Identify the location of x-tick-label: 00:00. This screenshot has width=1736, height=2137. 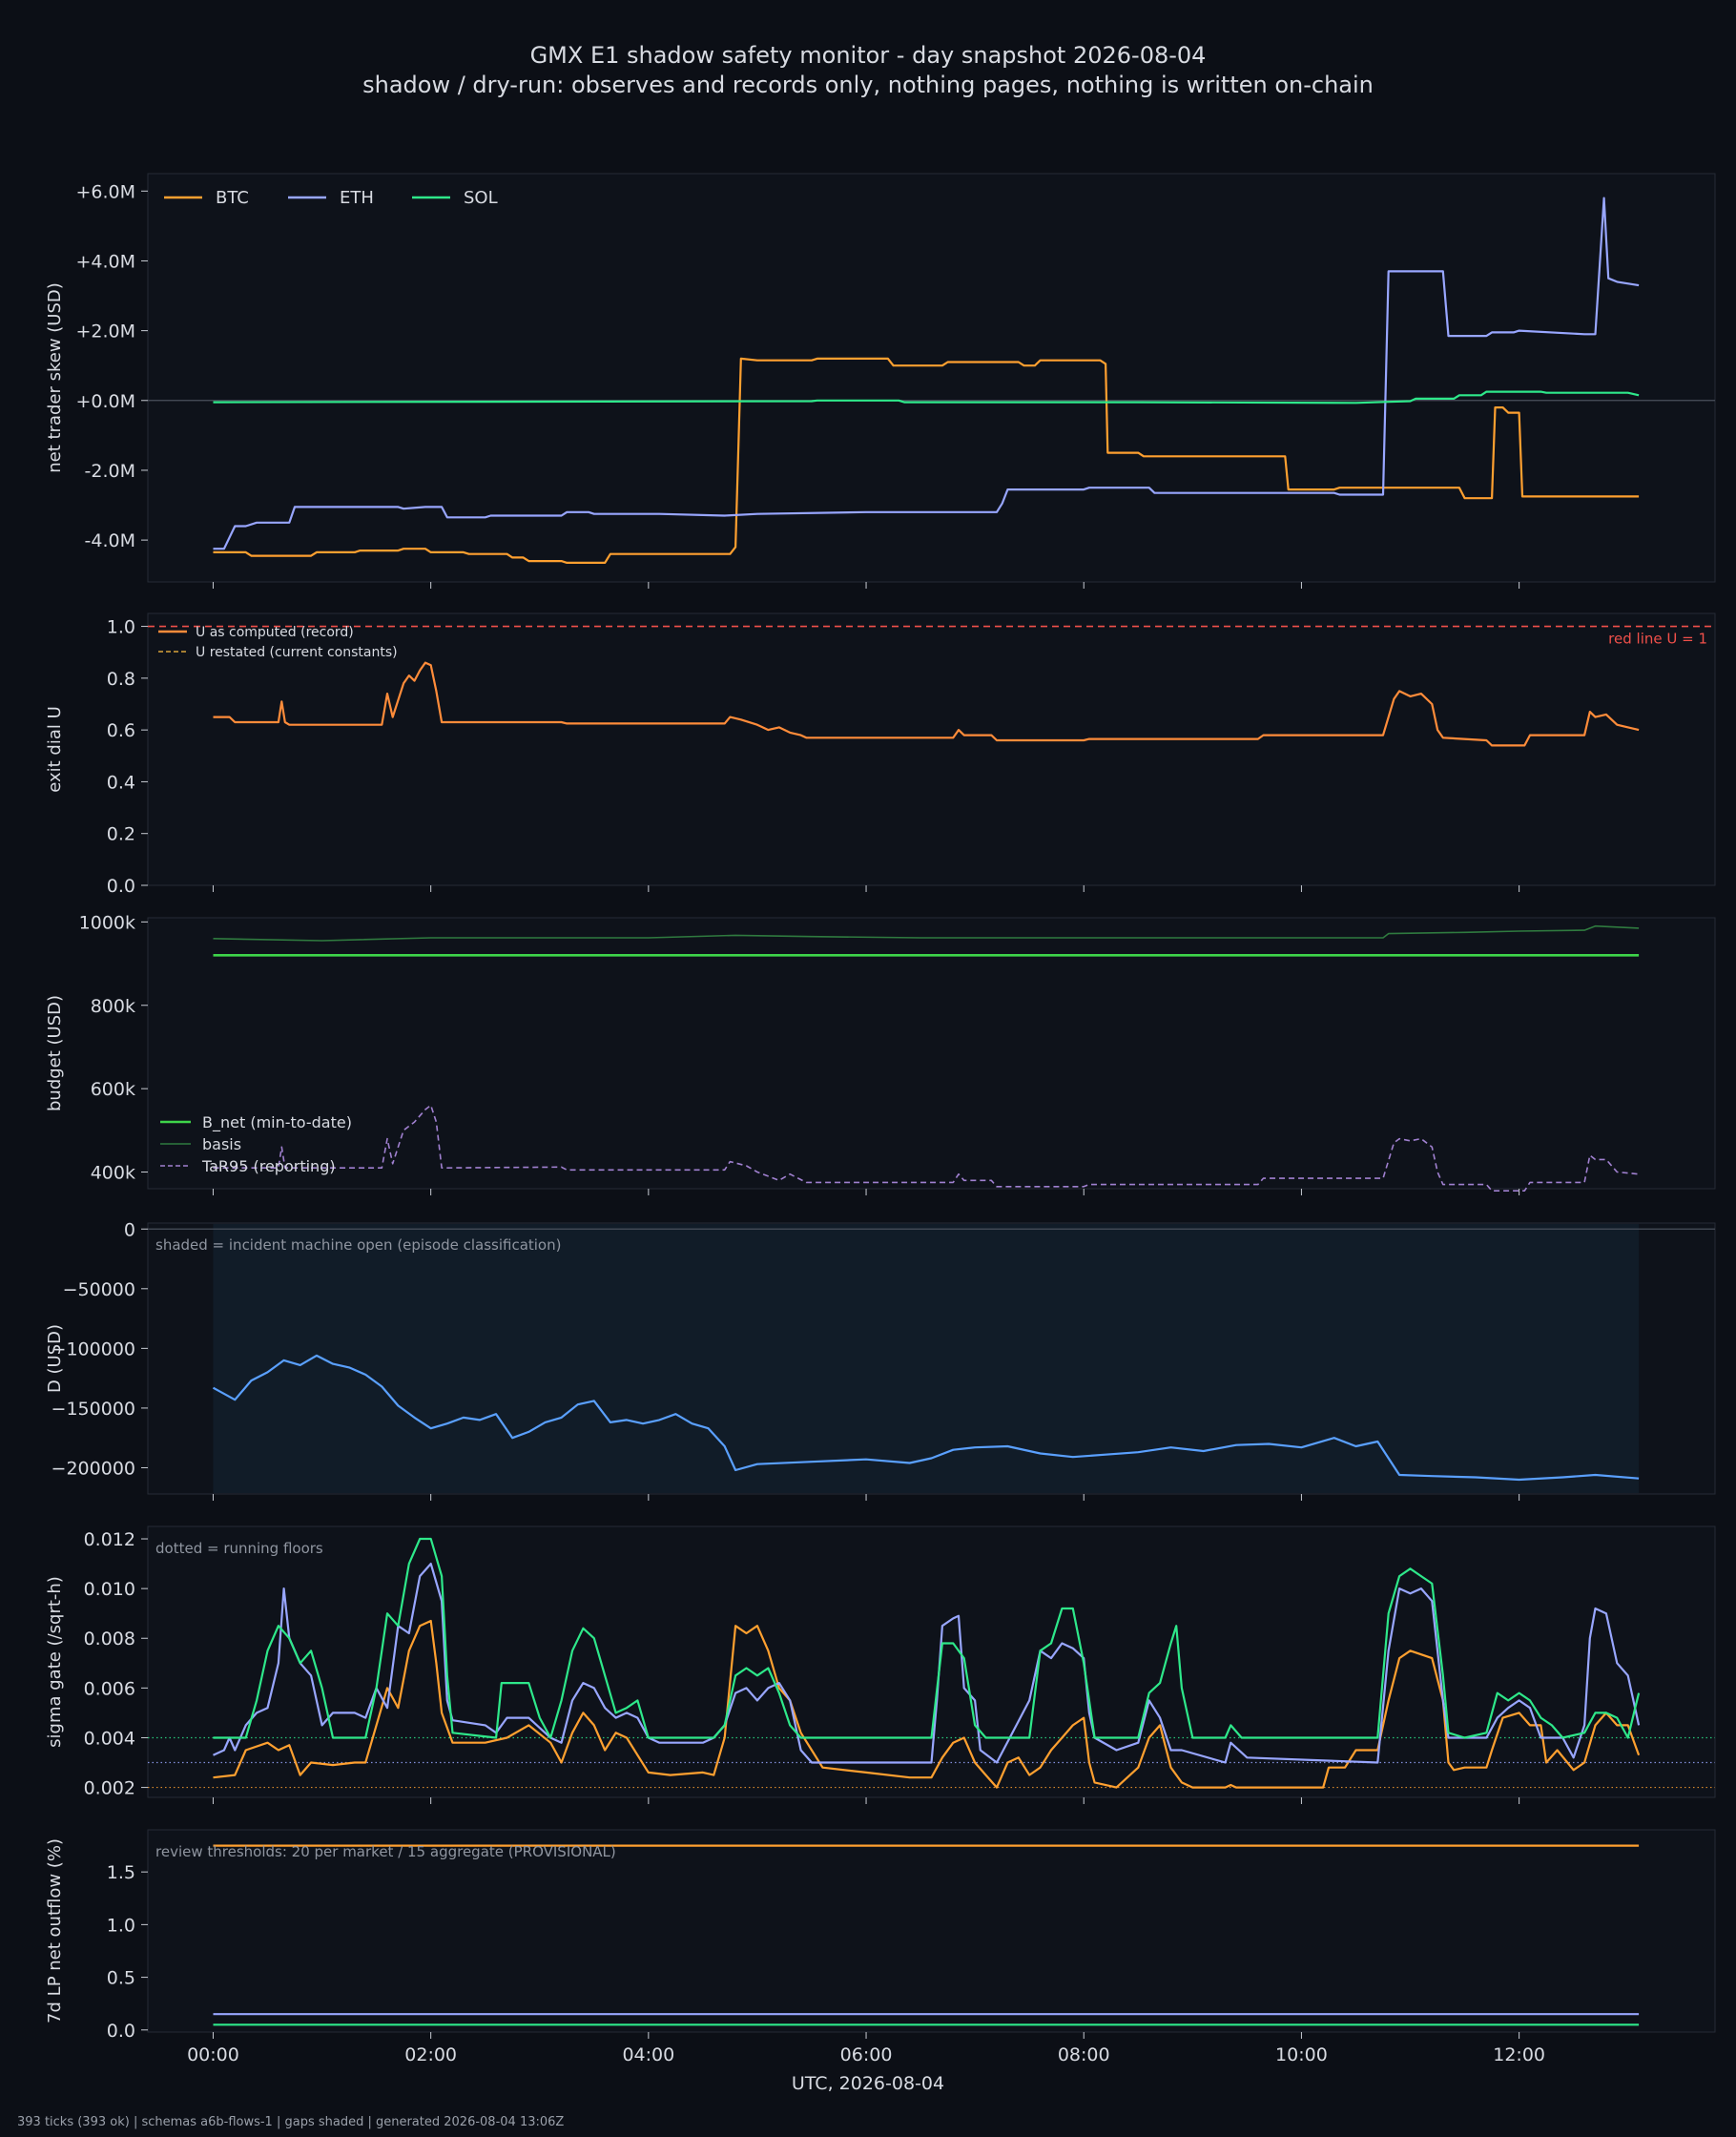
(213, 2054).